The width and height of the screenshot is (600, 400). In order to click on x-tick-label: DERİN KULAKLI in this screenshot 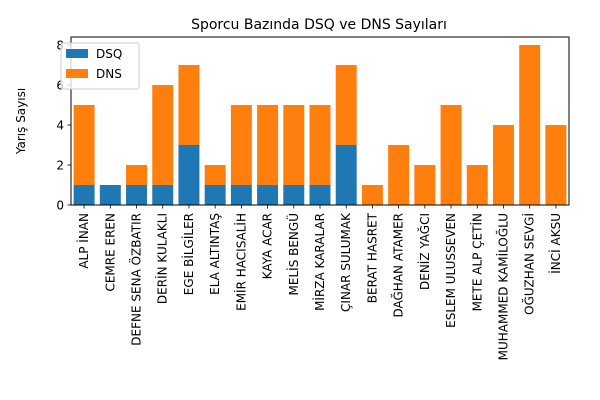, I will do `click(162, 258)`.